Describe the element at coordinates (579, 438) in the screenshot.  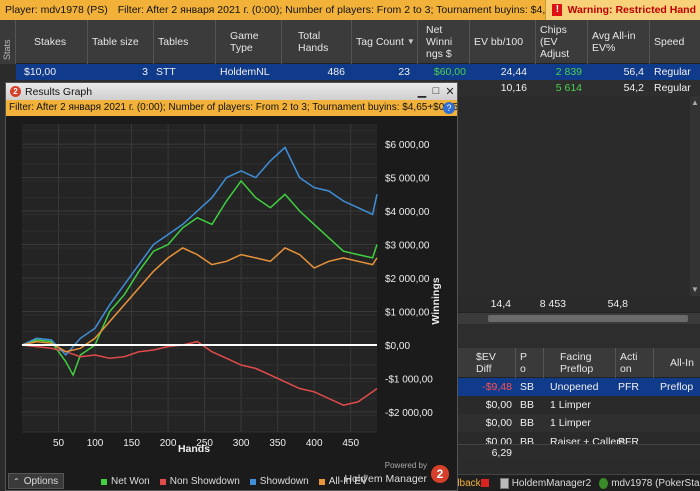
I see `hand-row: $0,00 BB Raiser + Callers PFR` at that location.